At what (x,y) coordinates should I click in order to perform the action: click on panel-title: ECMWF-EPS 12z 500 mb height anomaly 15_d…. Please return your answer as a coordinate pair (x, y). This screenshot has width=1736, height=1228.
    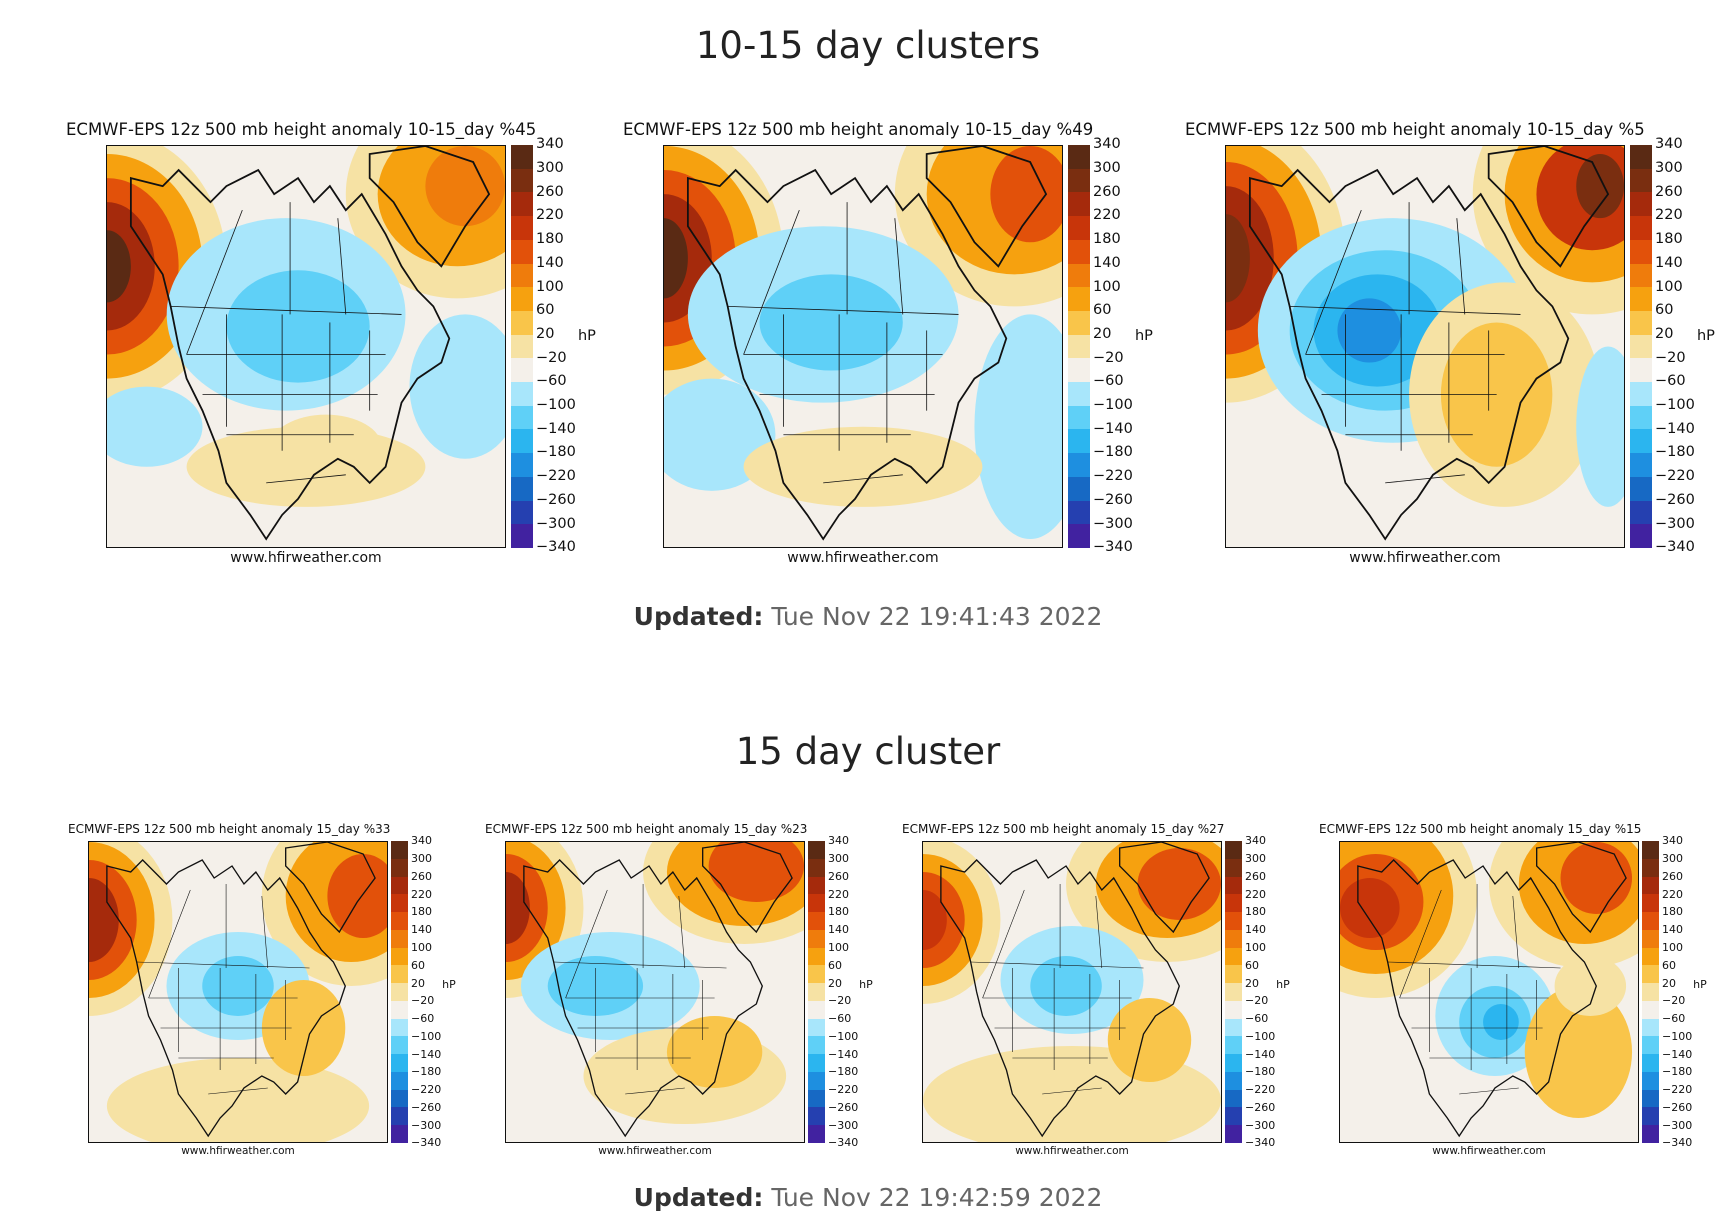
    Looking at the image, I should click on (646, 829).